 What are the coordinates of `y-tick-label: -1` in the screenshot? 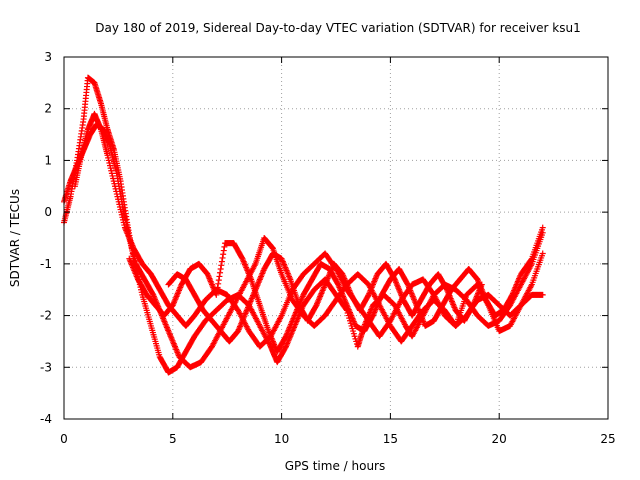 It's located at (46, 264).